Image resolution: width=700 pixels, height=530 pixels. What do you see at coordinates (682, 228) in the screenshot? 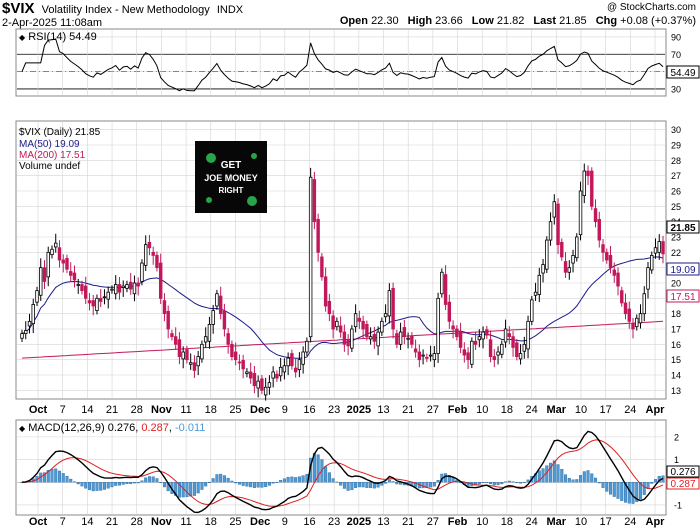
I see `svg-text: 21.85` at bounding box center [682, 228].